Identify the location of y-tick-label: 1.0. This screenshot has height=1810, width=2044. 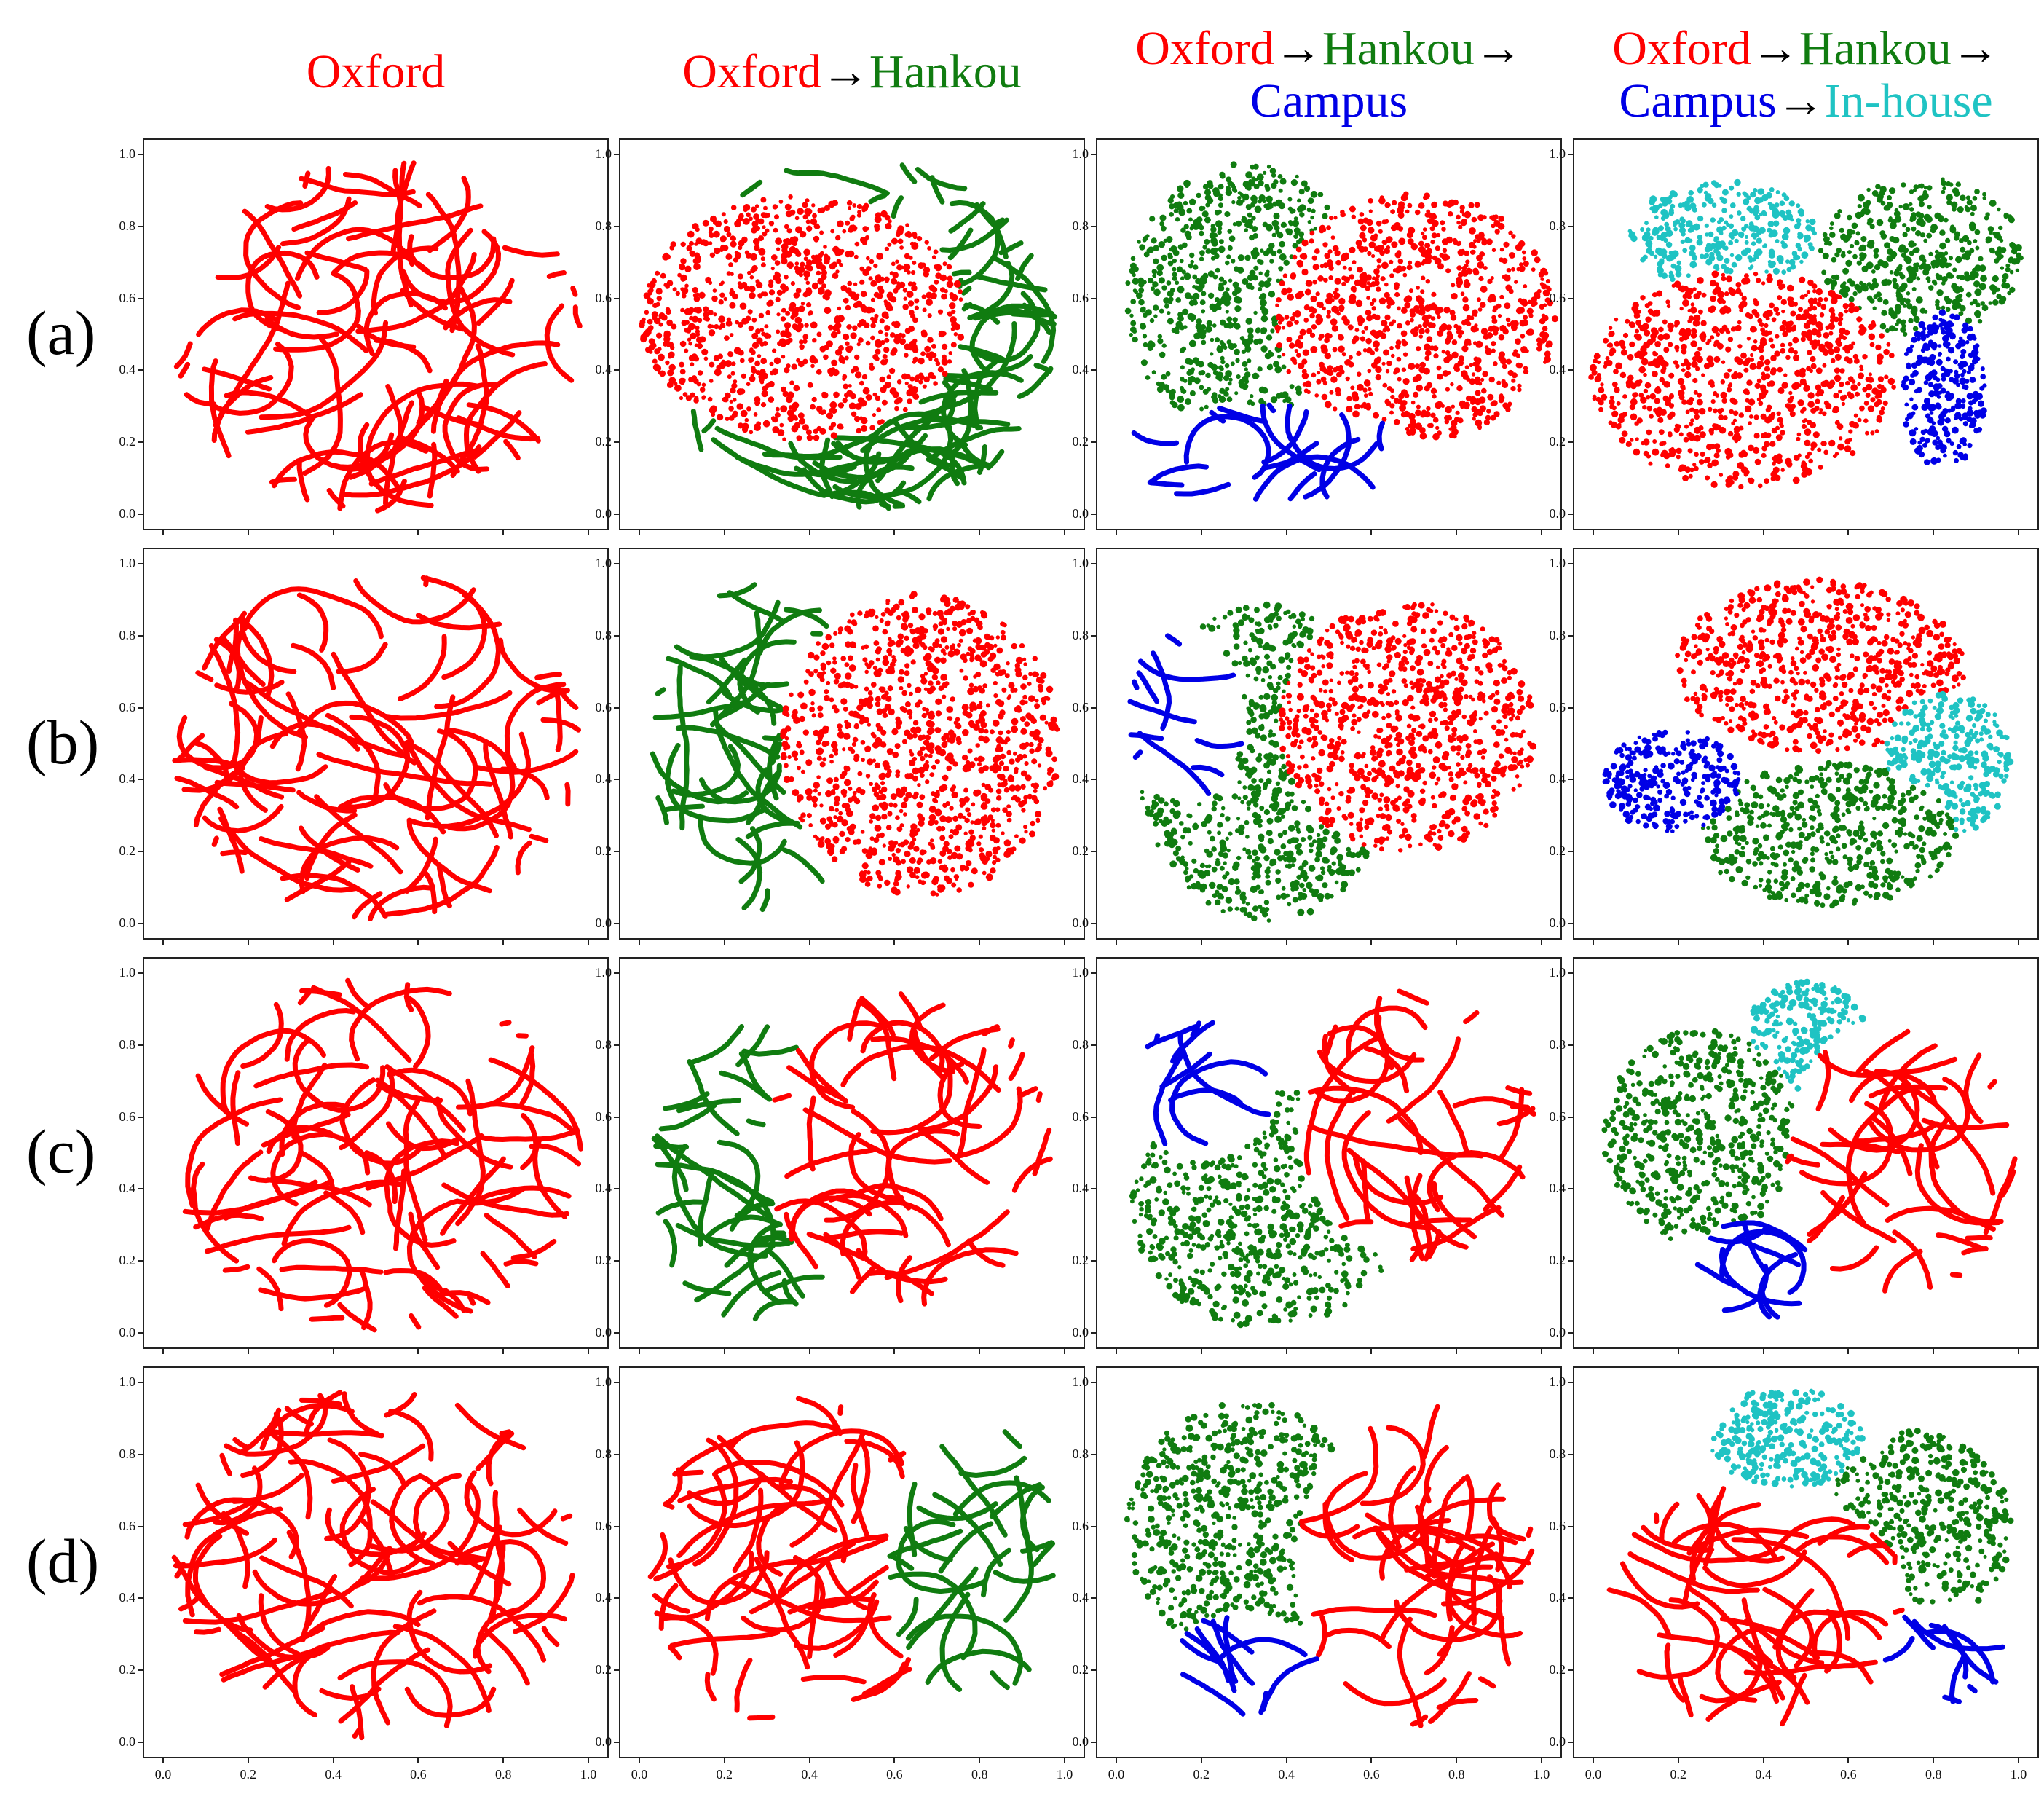
(1081, 153).